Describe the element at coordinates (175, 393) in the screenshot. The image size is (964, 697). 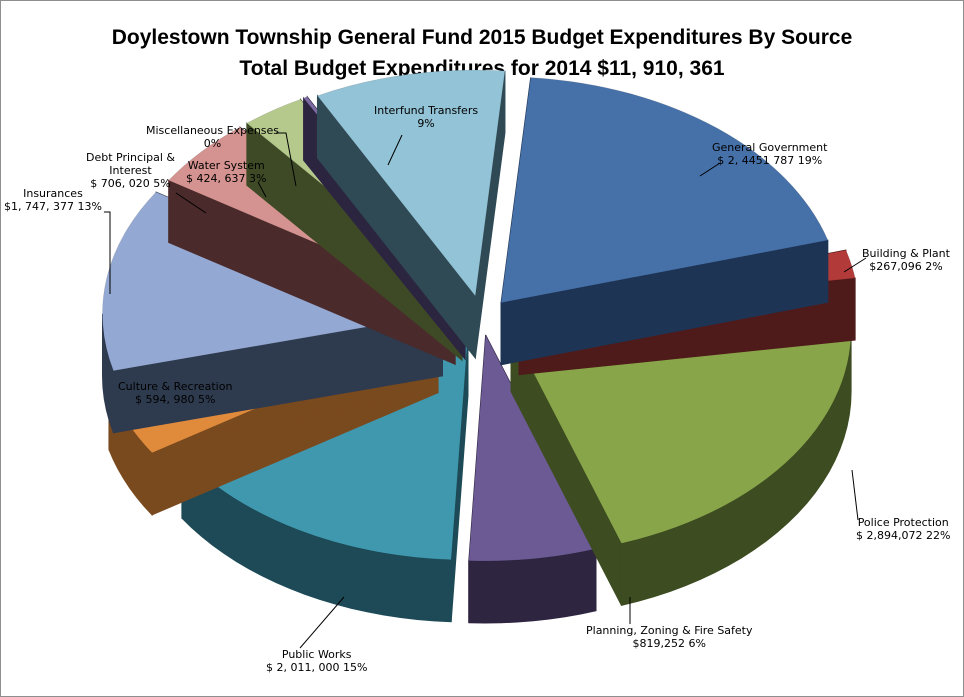
I see `label-culture-recreation: Culture & Recreation $ 594, 980 5%` at that location.